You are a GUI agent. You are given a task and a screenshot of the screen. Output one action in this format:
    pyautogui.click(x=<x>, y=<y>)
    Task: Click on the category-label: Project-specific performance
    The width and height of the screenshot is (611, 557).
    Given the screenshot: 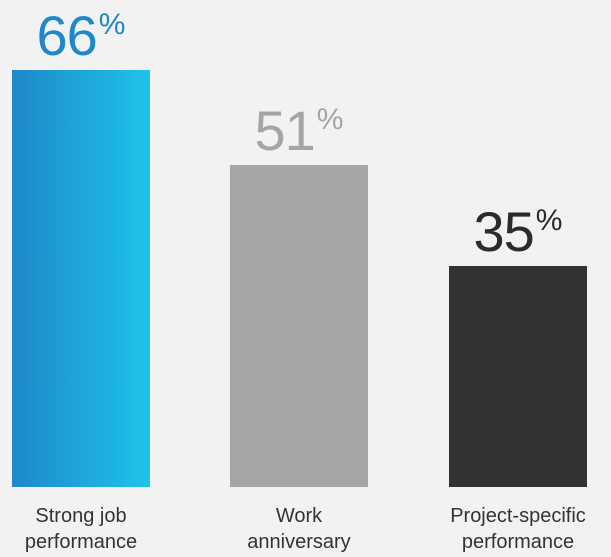 What is the action you would take?
    pyautogui.click(x=518, y=529)
    